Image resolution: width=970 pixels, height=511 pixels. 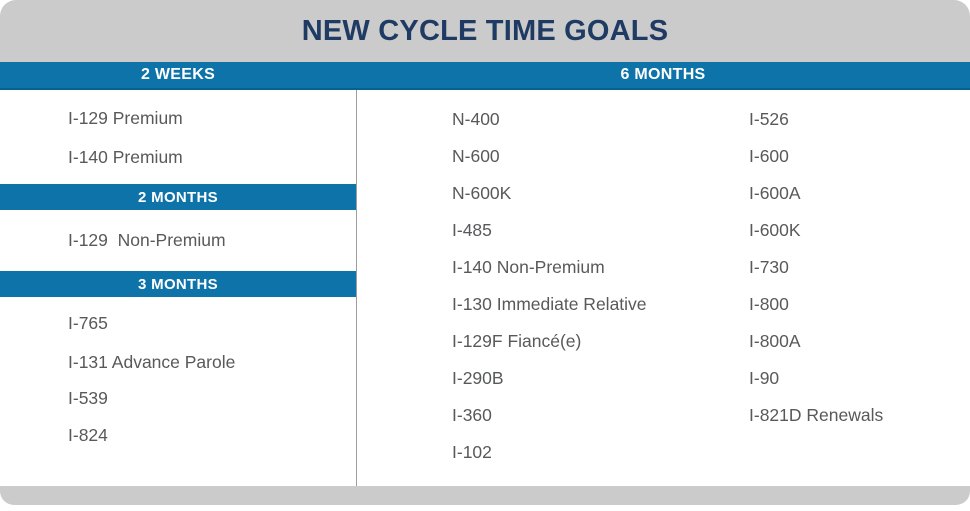 I want to click on form-item: N-600K, so click(x=482, y=193).